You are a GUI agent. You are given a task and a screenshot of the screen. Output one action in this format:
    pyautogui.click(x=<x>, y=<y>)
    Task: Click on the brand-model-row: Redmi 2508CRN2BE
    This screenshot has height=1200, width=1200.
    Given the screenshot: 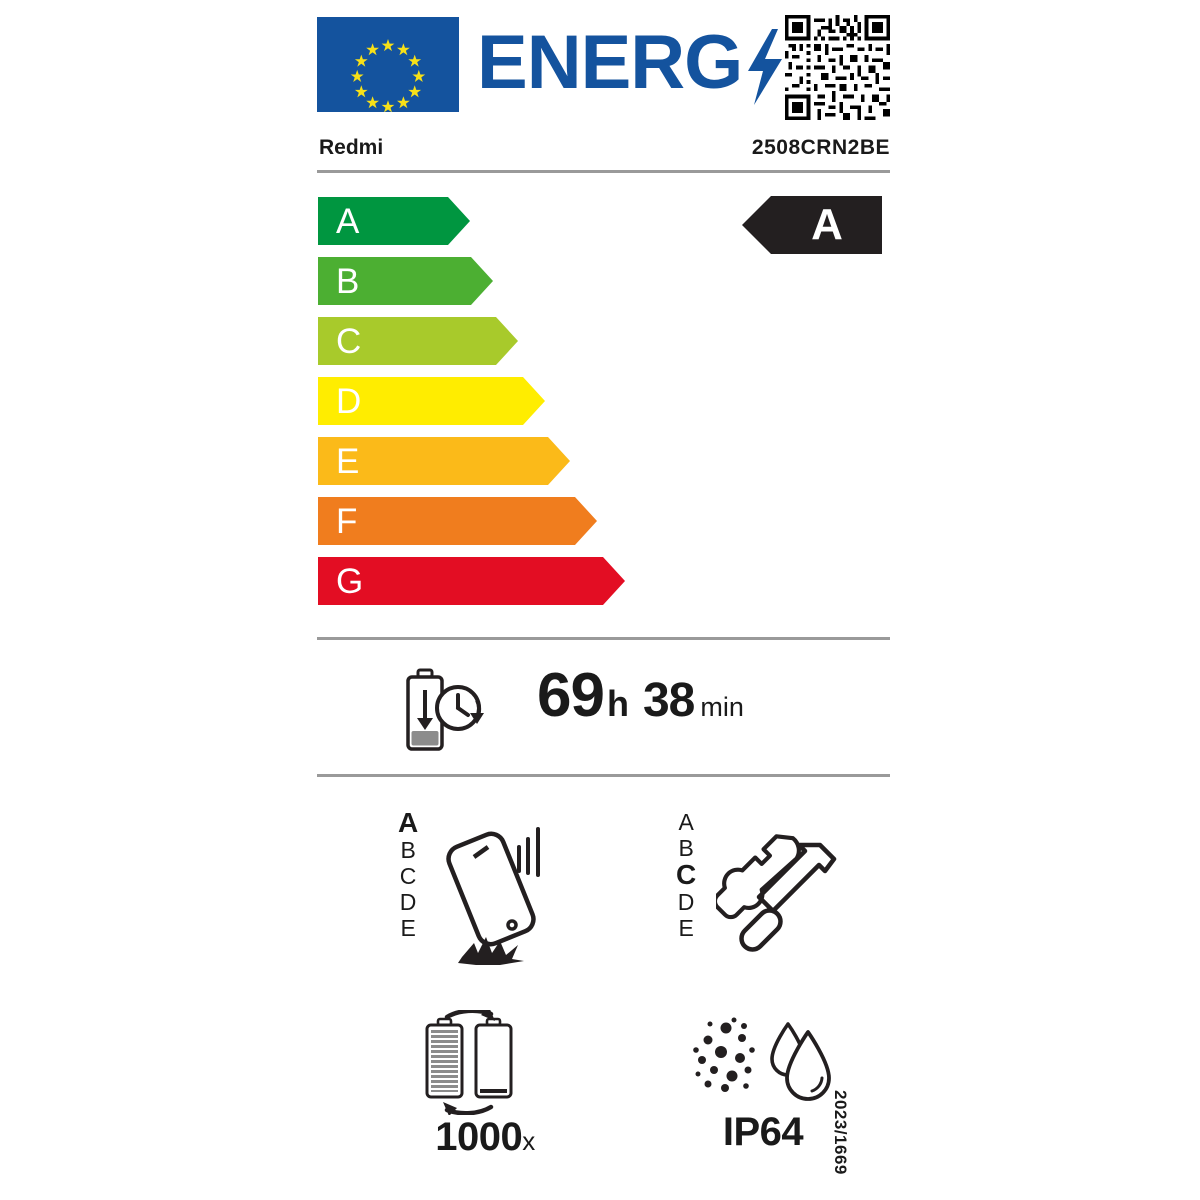 What is the action you would take?
    pyautogui.click(x=603, y=152)
    